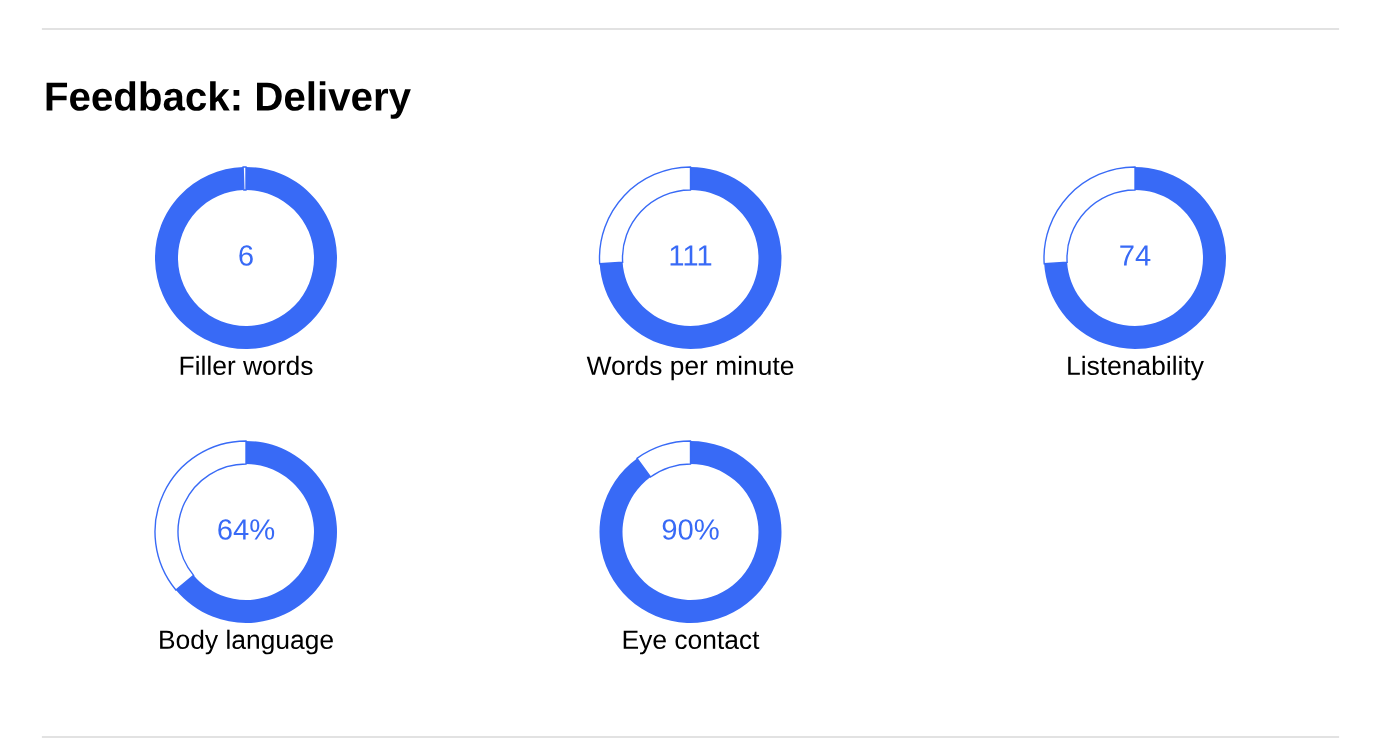 The height and width of the screenshot is (754, 1374). Describe the element at coordinates (228, 100) in the screenshot. I see `text: Feedback: Delivery` at that location.